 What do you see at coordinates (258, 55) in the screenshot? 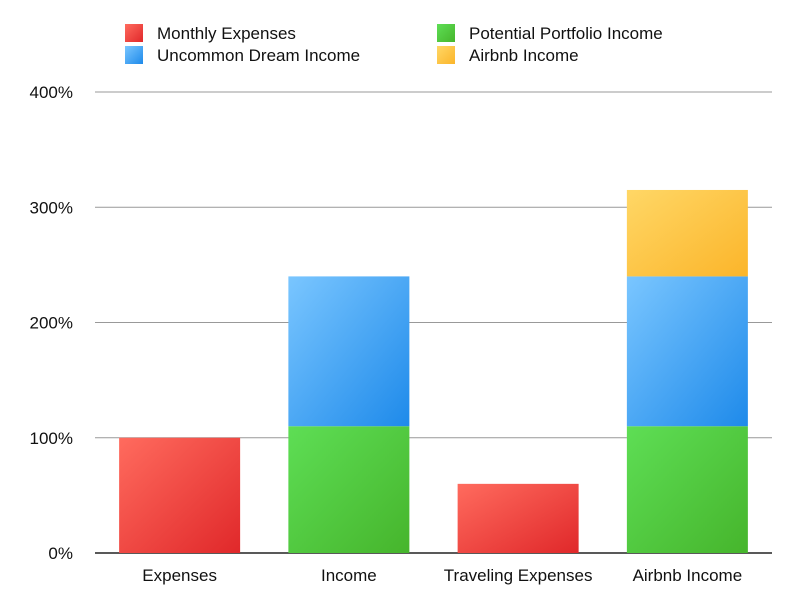
I see `legend-label: Uncommon Dream Income` at bounding box center [258, 55].